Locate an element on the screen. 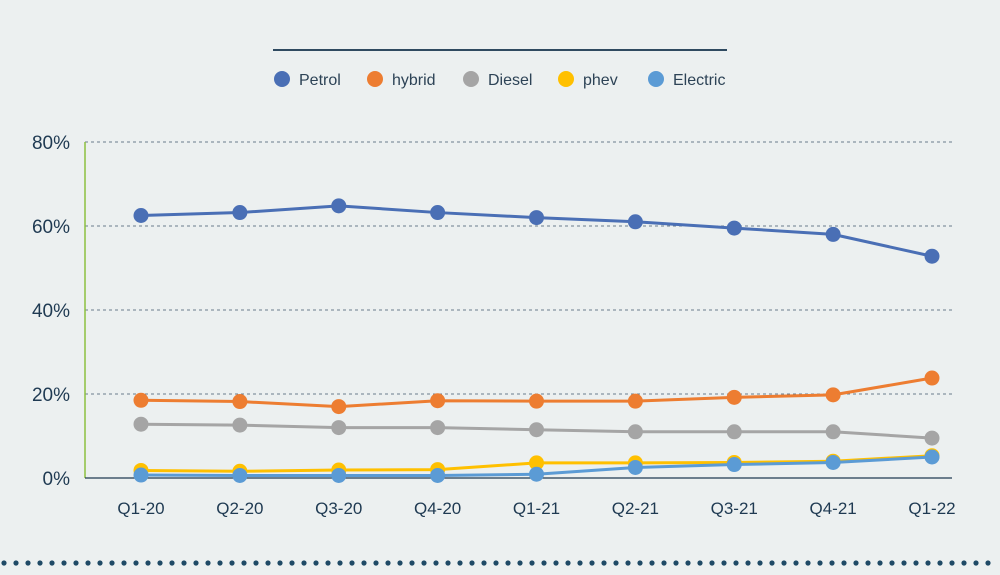  legend: Petrol hybrid Diesel phev Electric is located at coordinates (499, 80).